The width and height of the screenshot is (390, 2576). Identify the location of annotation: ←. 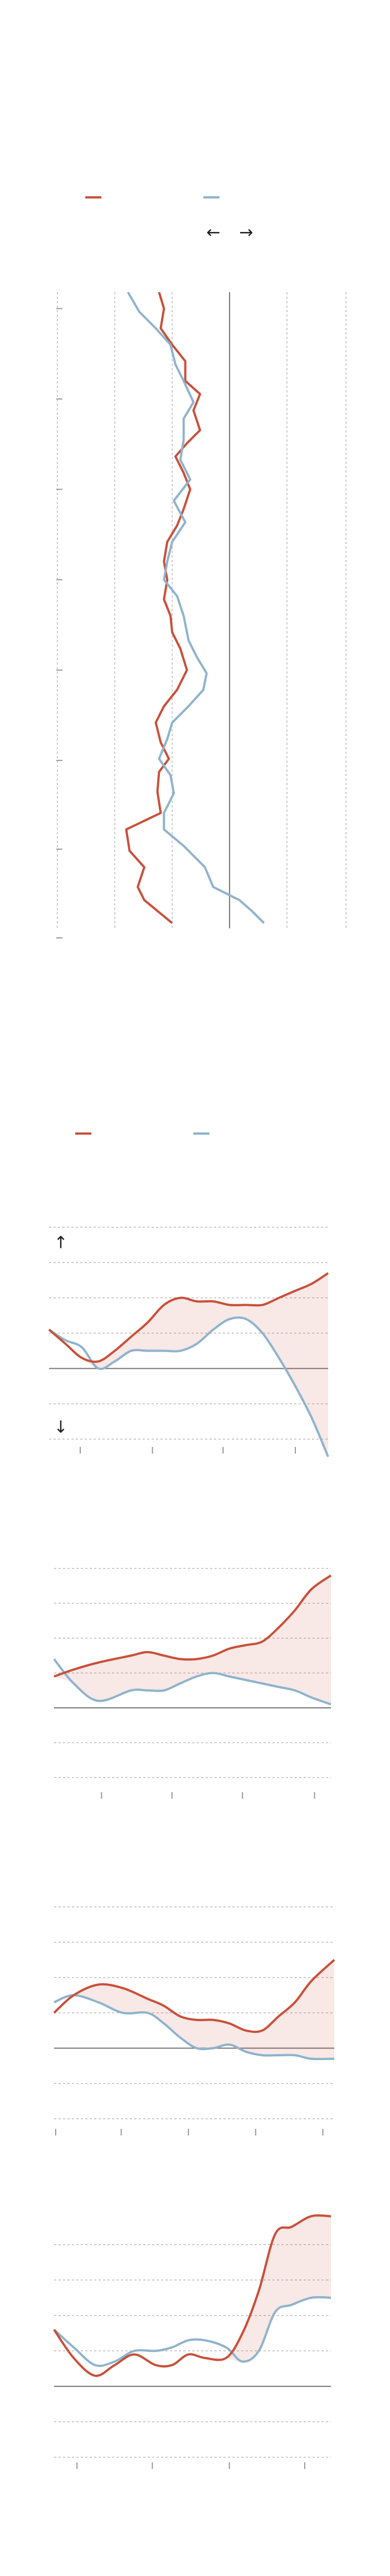
(213, 233).